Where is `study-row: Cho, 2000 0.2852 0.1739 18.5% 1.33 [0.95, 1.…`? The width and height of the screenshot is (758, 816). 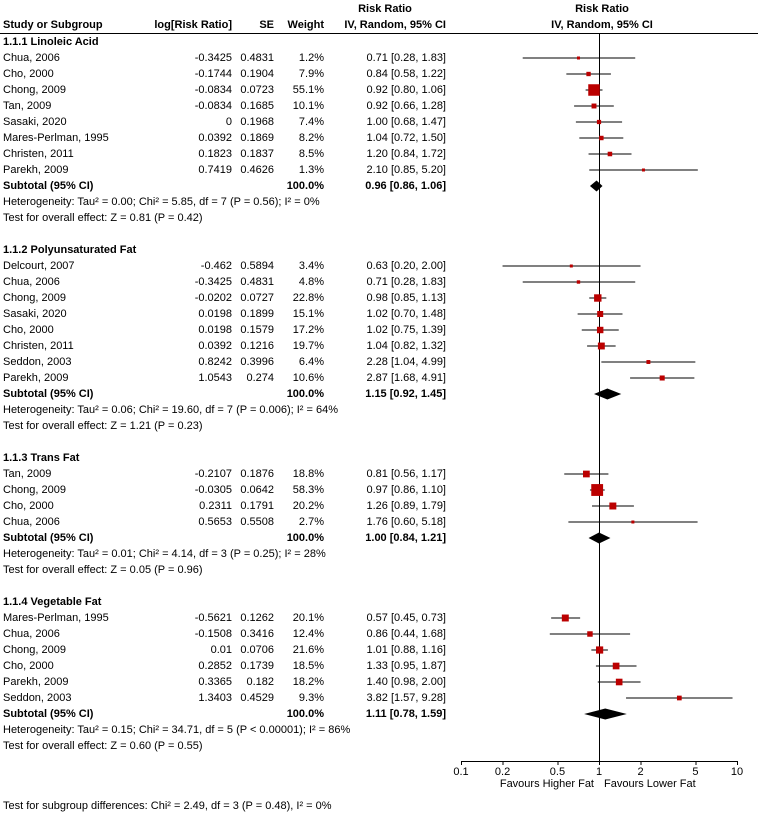
study-row: Cho, 2000 0.2852 0.1739 18.5% 1.33 [0.95, 1.… is located at coordinates (379, 666).